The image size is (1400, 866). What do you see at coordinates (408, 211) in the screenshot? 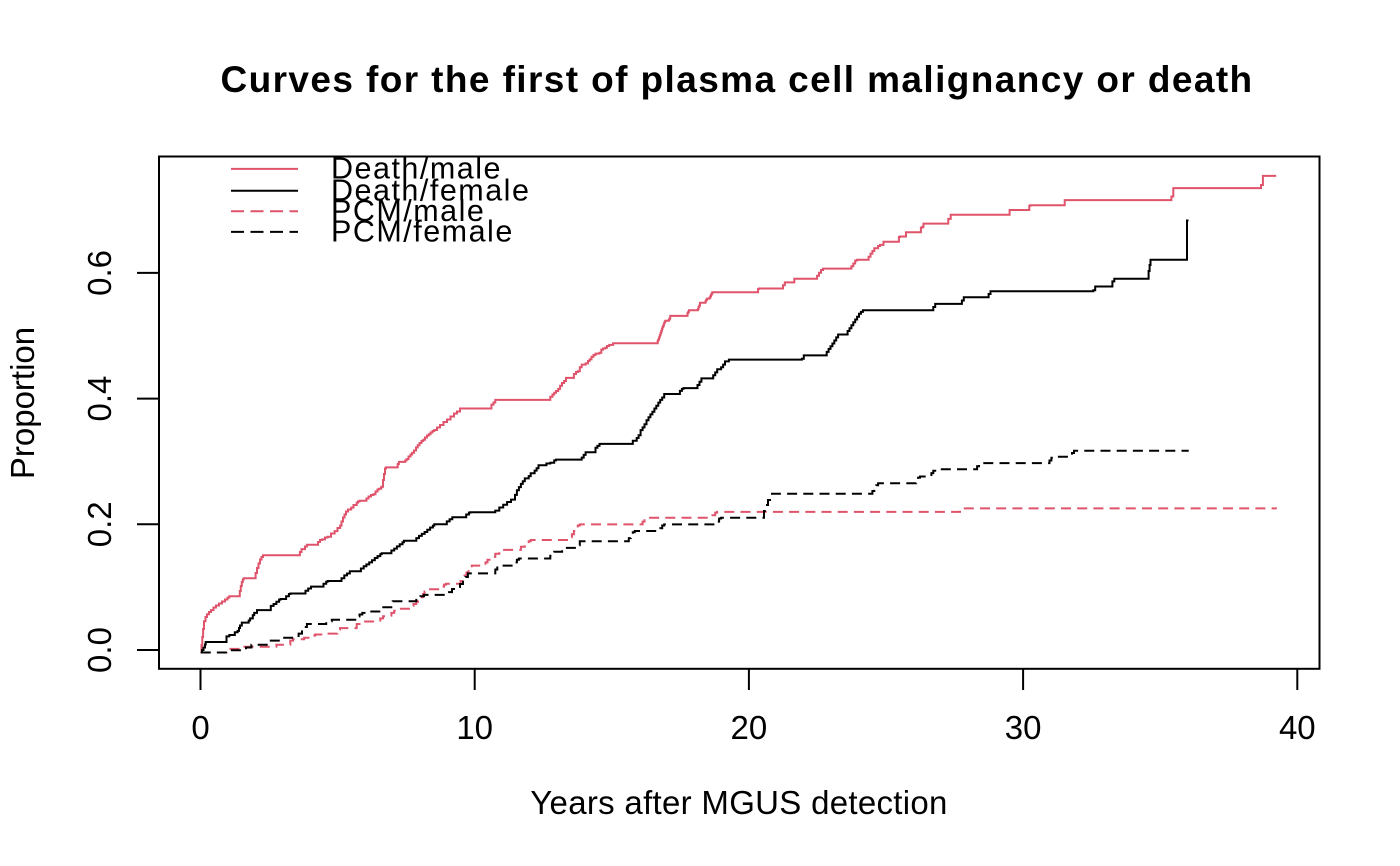
I see `svg-text: PCM/male` at bounding box center [408, 211].